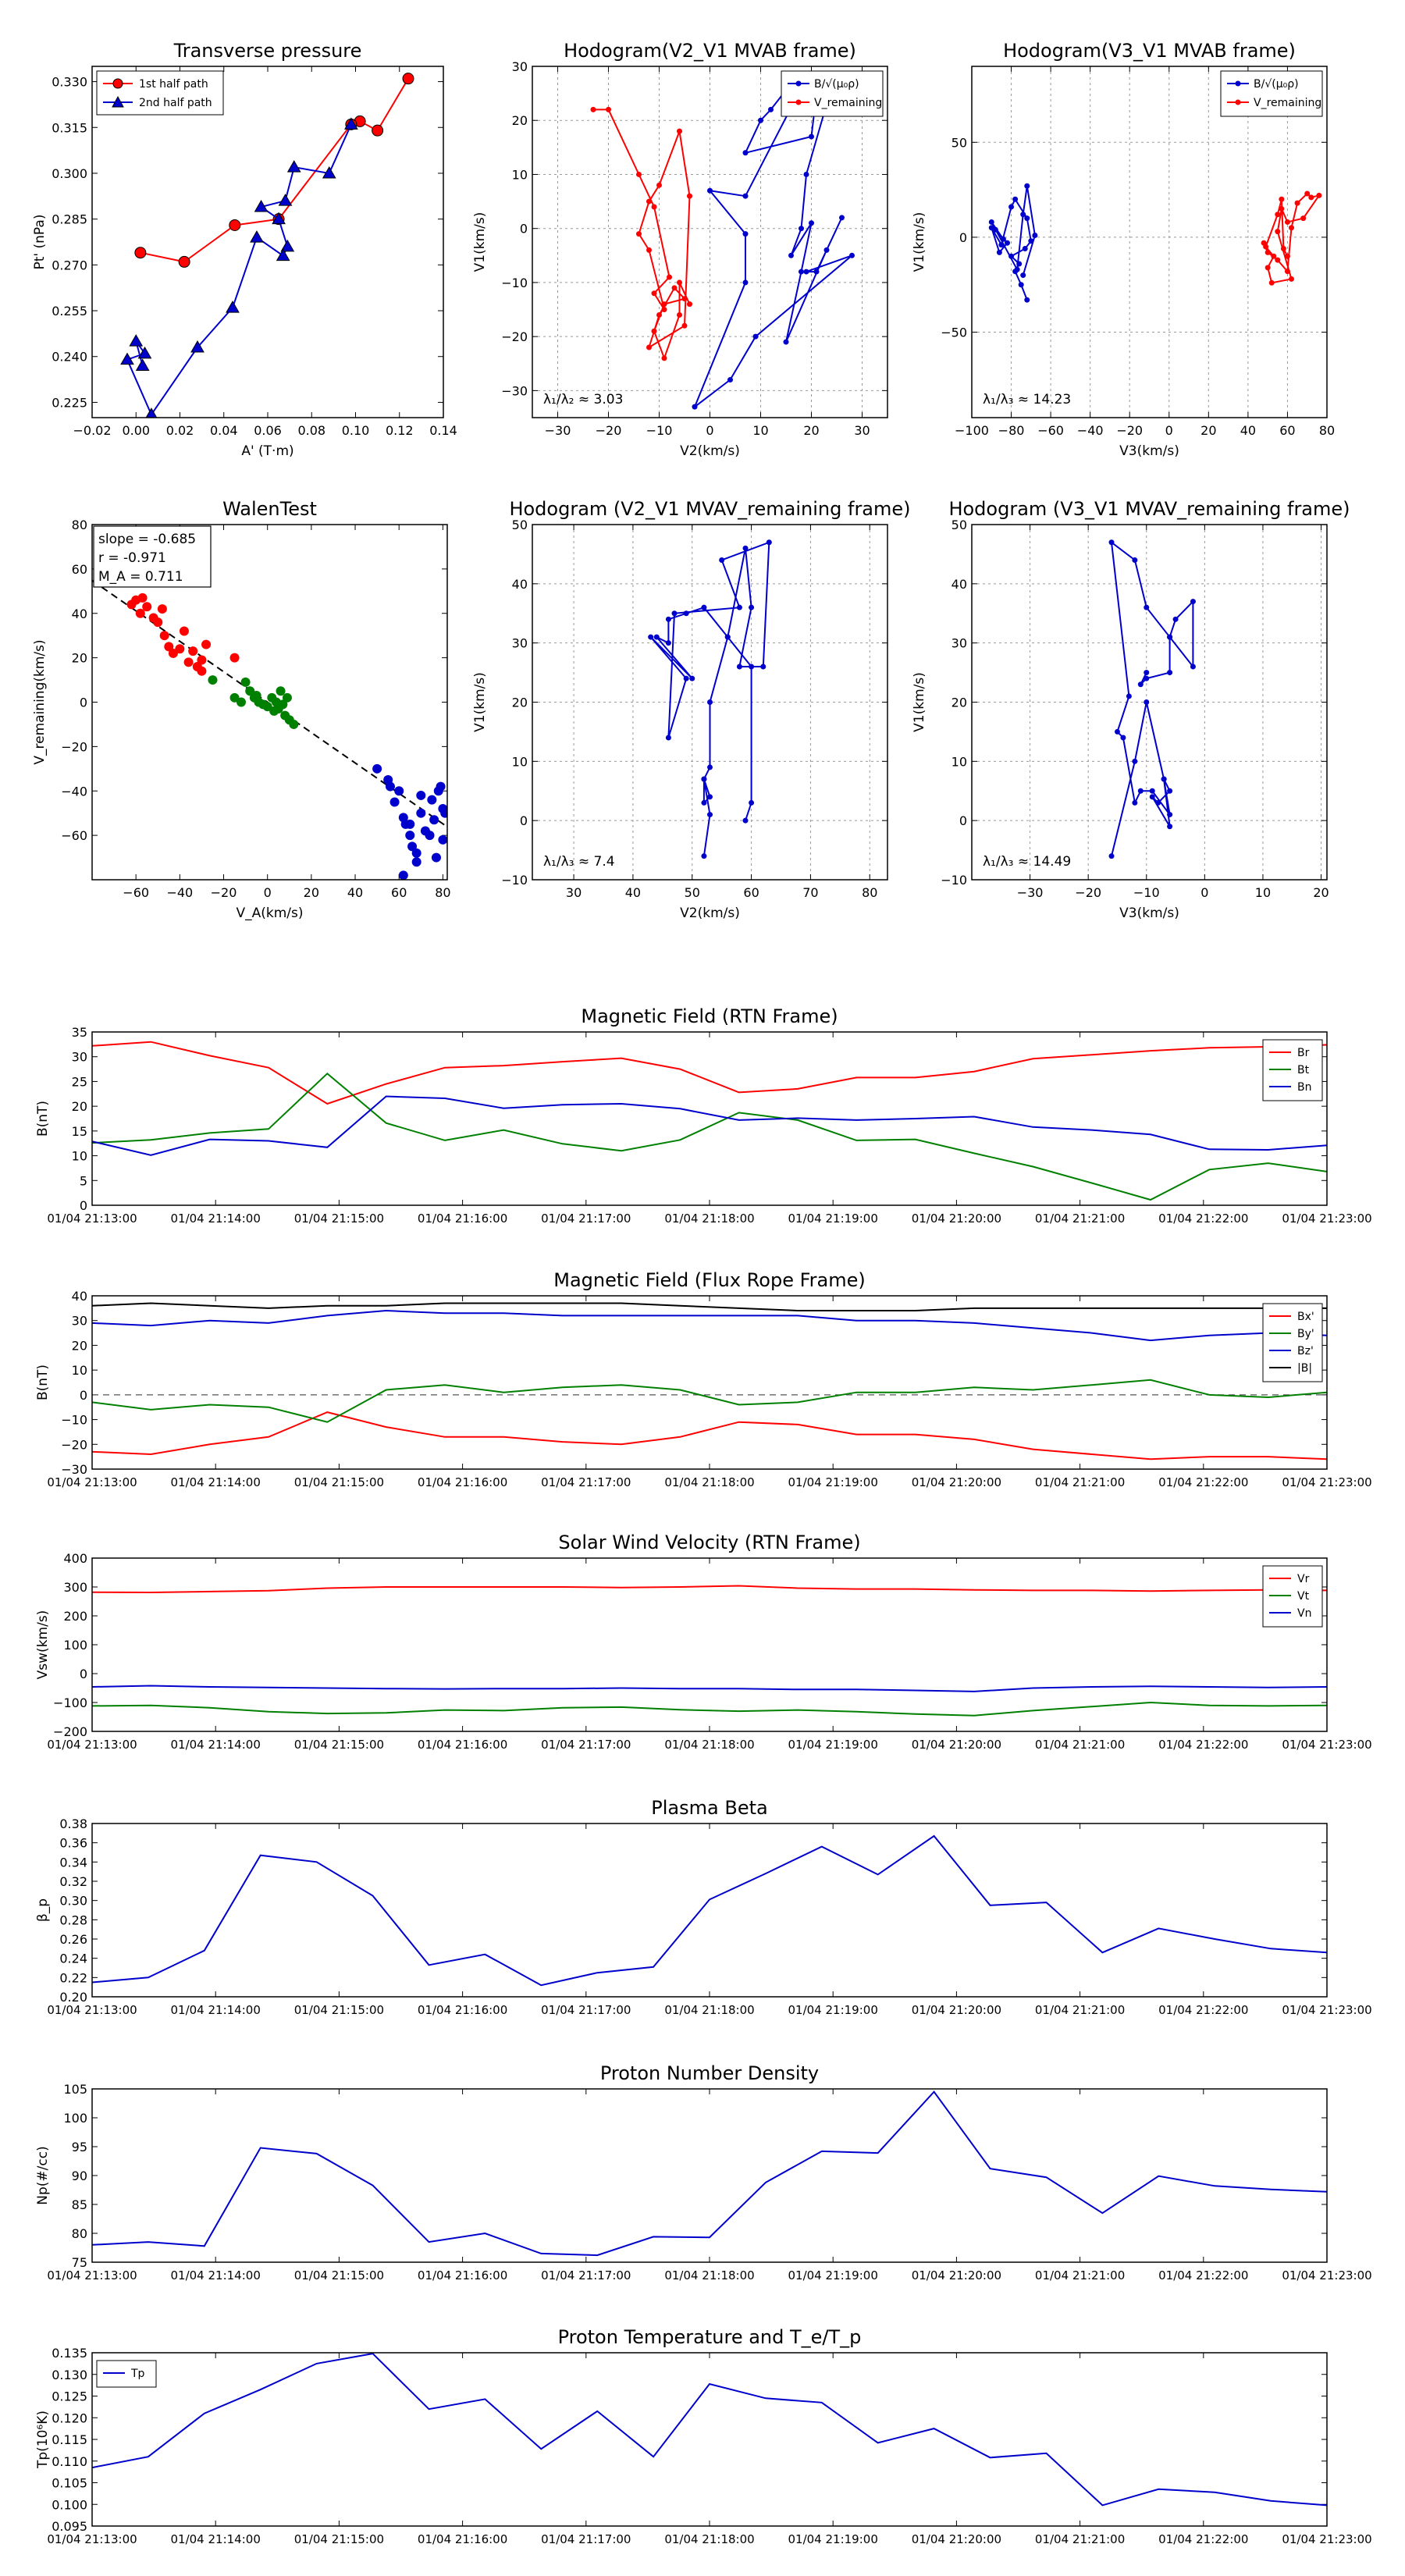 This screenshot has height=2576, width=1405. Describe the element at coordinates (339, 1219) in the screenshot. I see `x-tick-label: 01/04 21:15:00` at that location.